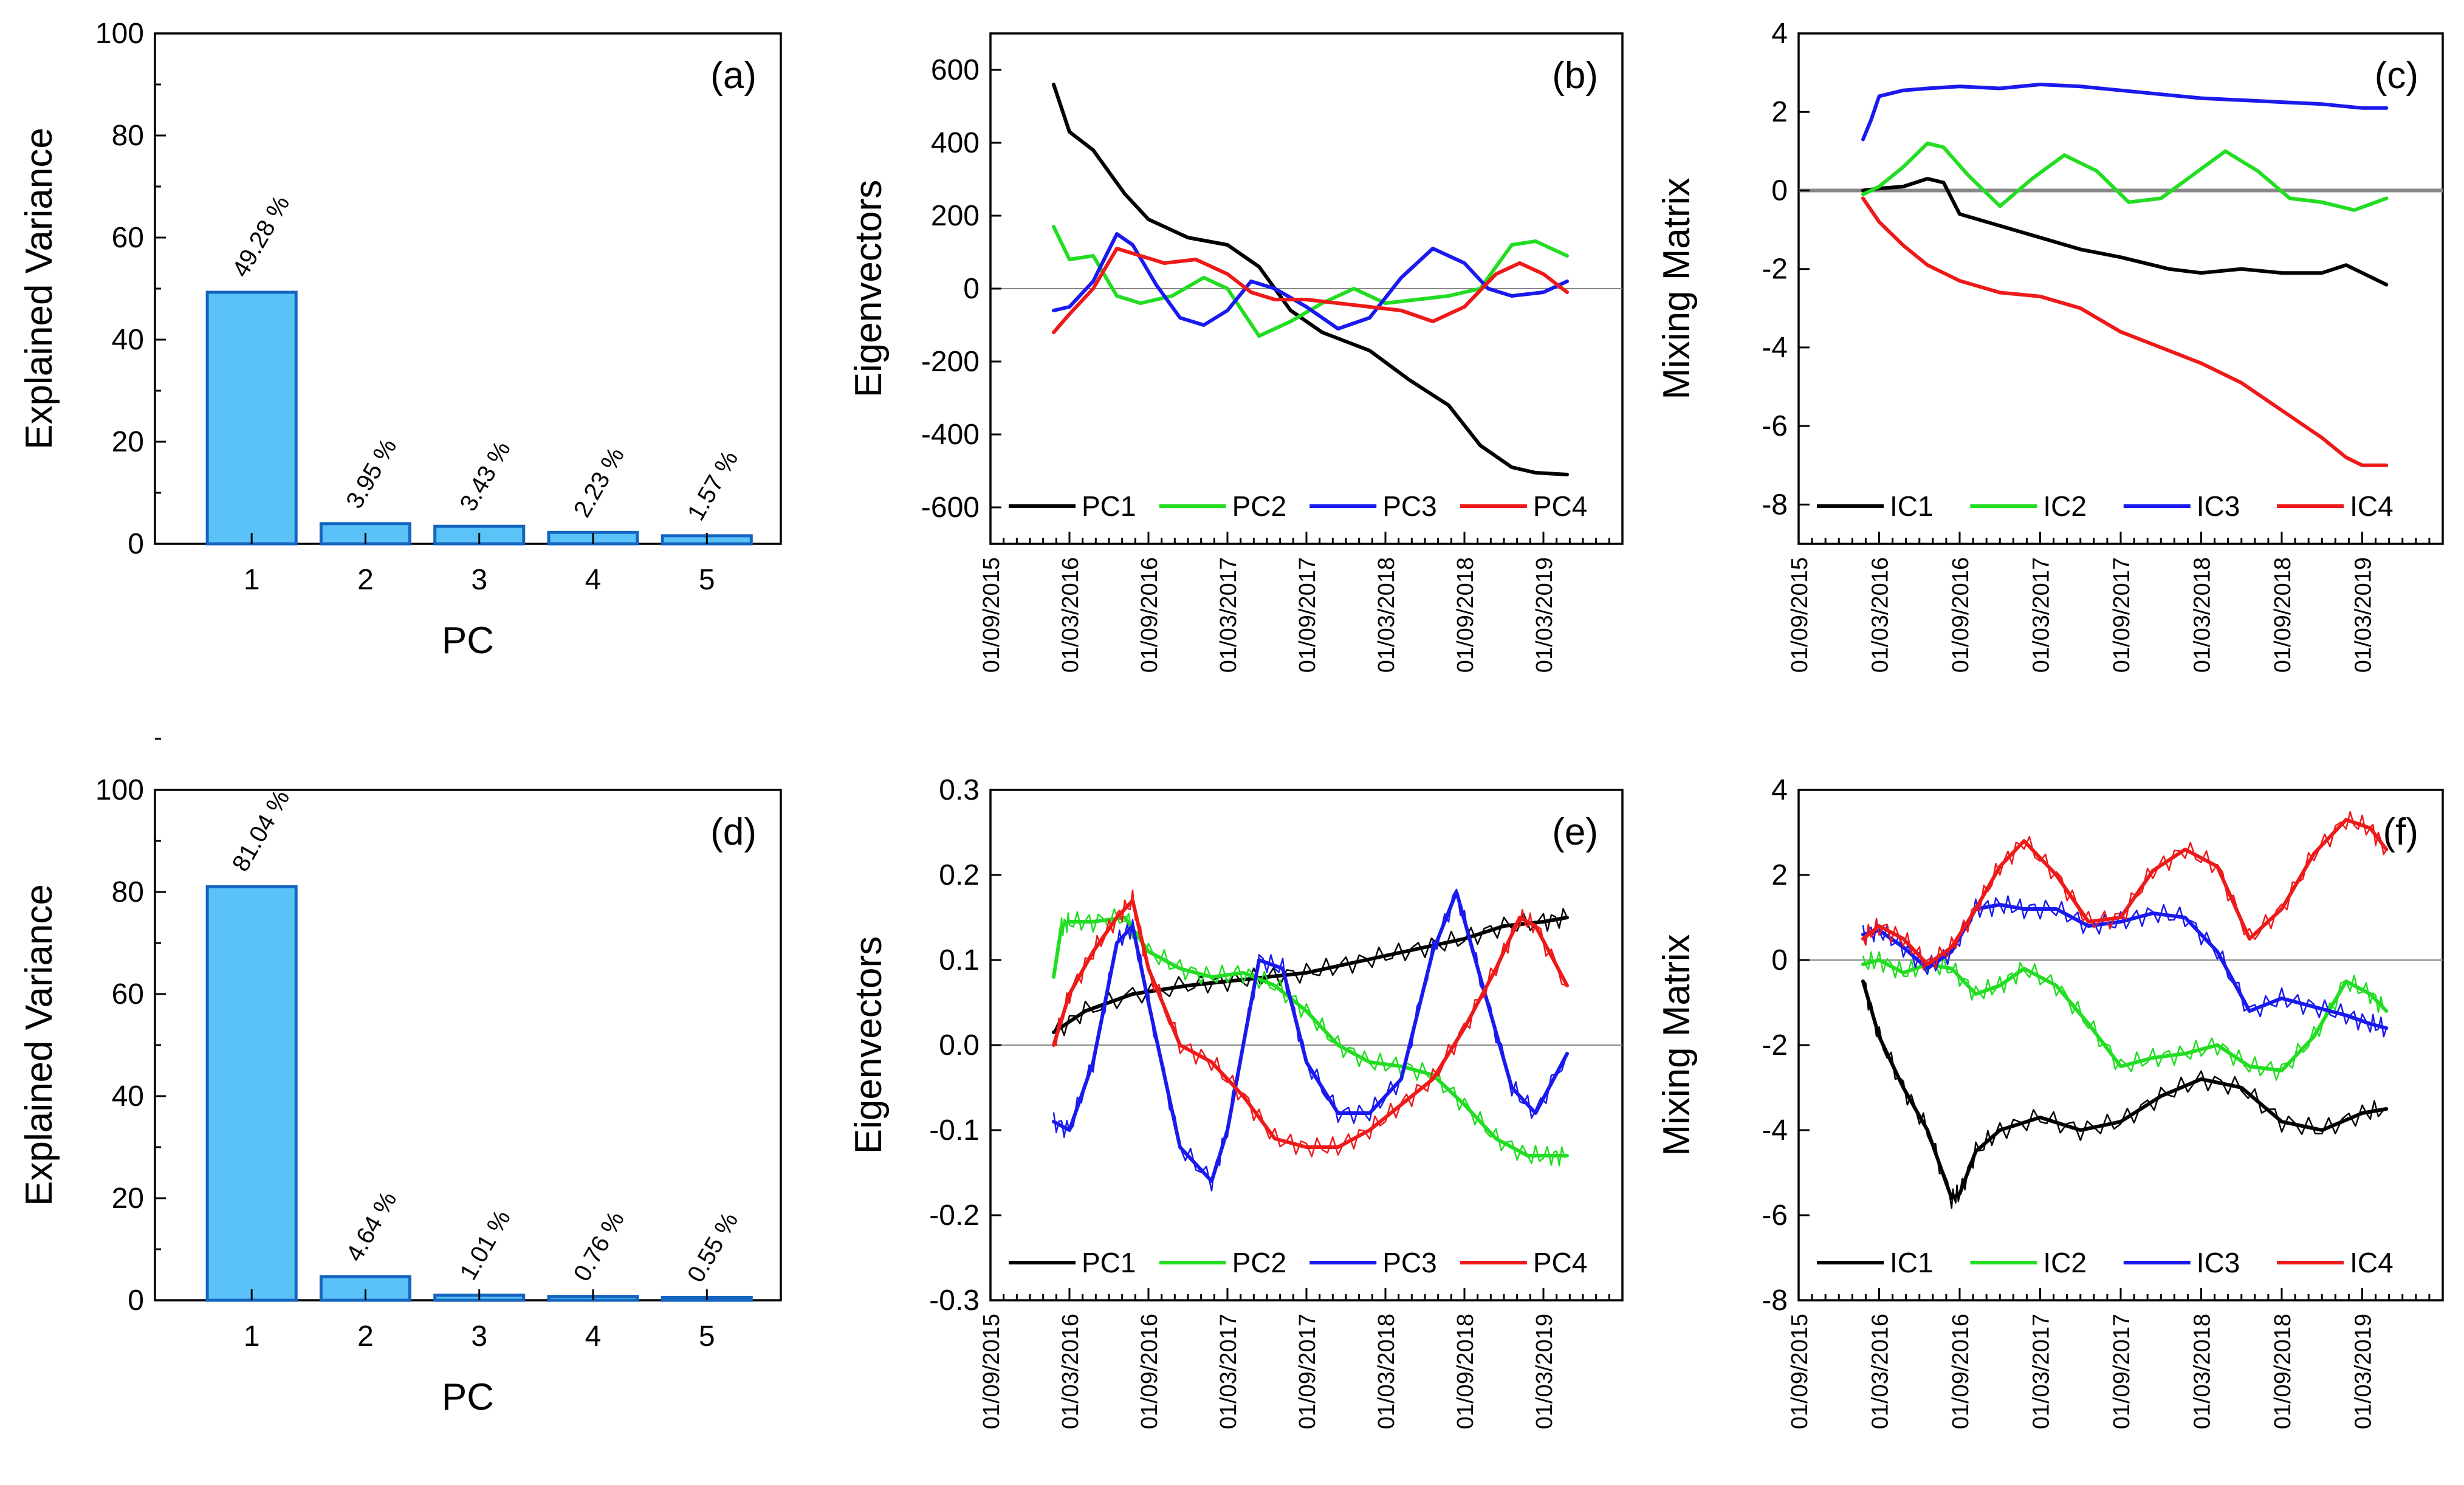 The height and width of the screenshot is (1485, 2464). Describe the element at coordinates (1465, 1371) in the screenshot. I see `x-date-label-e: 01/09/2018` at that location.